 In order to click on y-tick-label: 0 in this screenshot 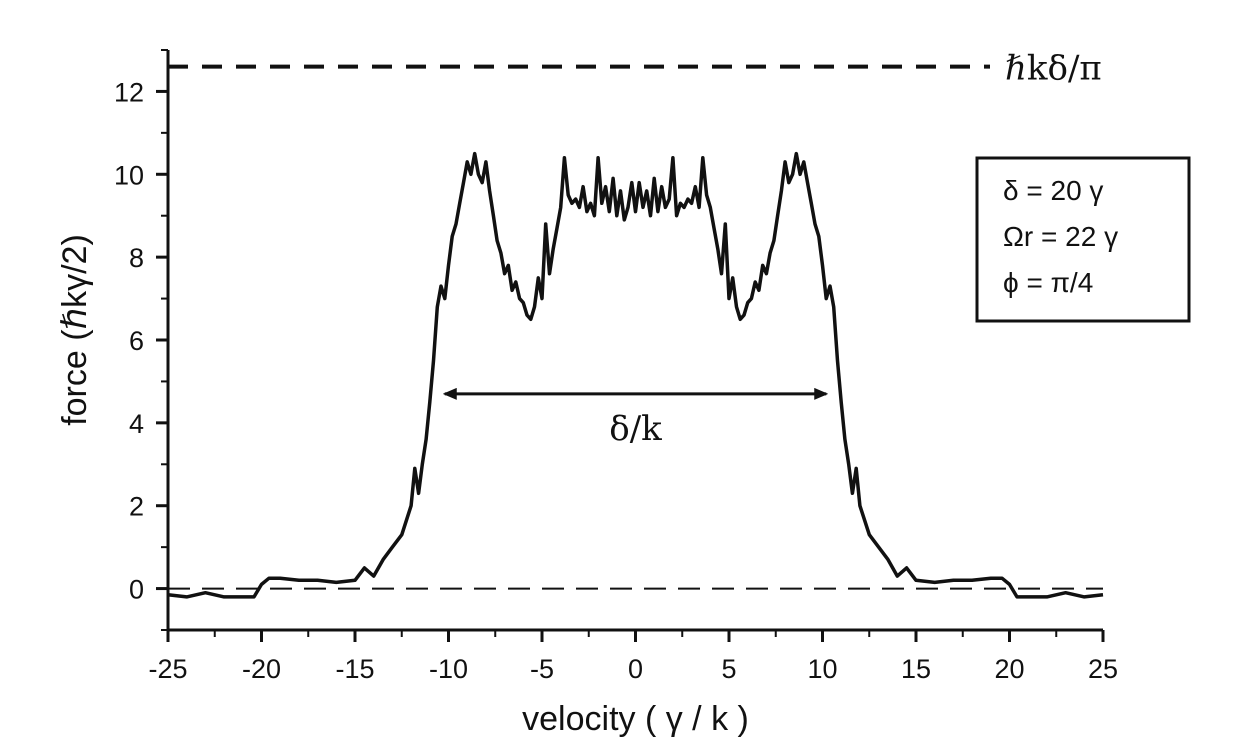, I will do `click(136, 590)`.